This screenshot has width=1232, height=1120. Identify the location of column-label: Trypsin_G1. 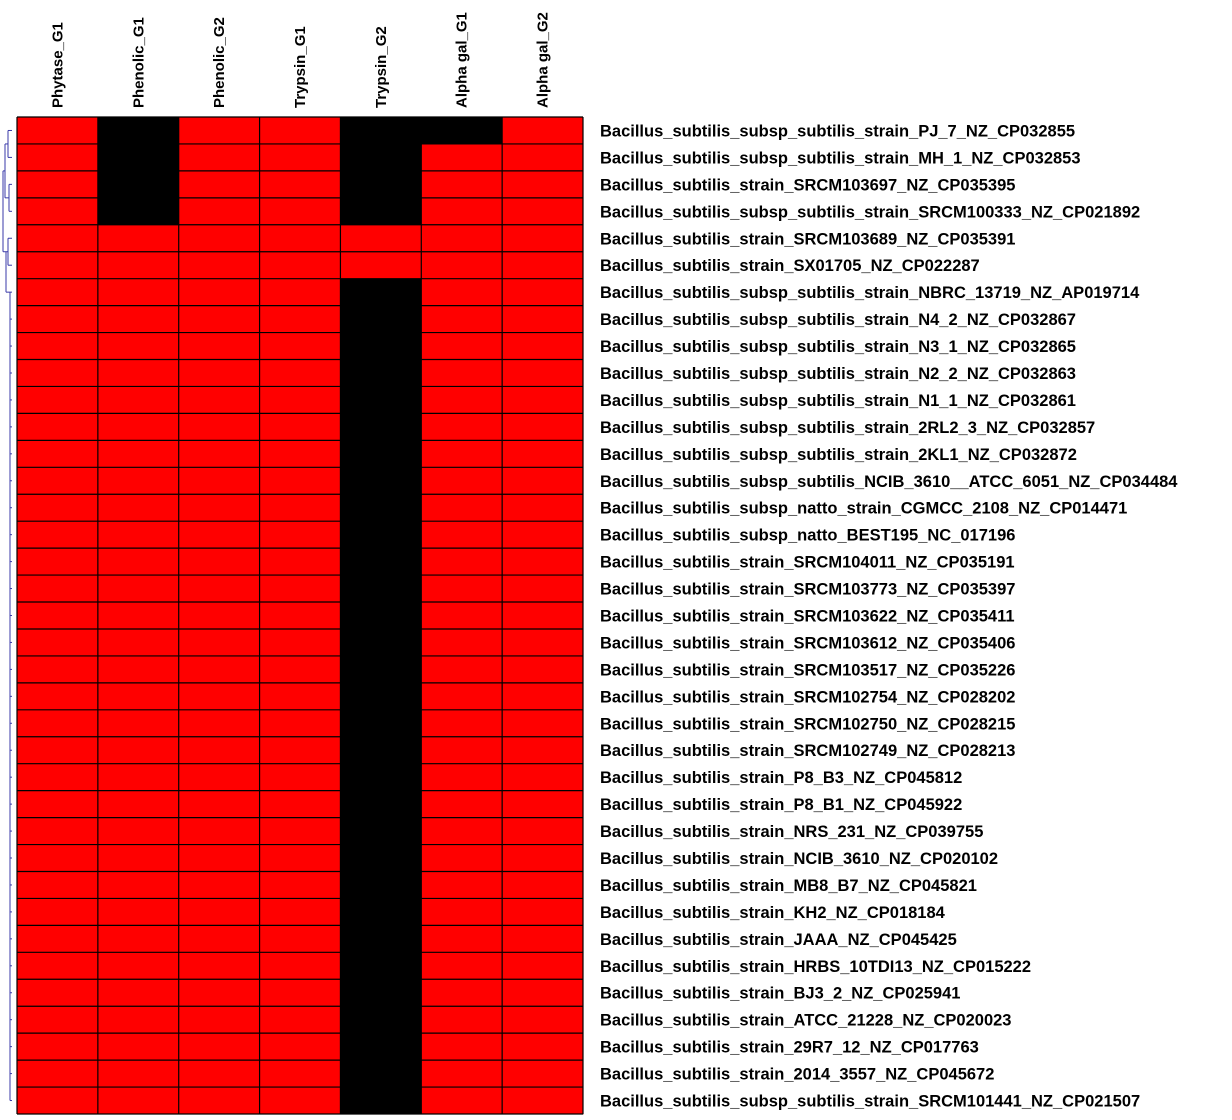
(300, 67).